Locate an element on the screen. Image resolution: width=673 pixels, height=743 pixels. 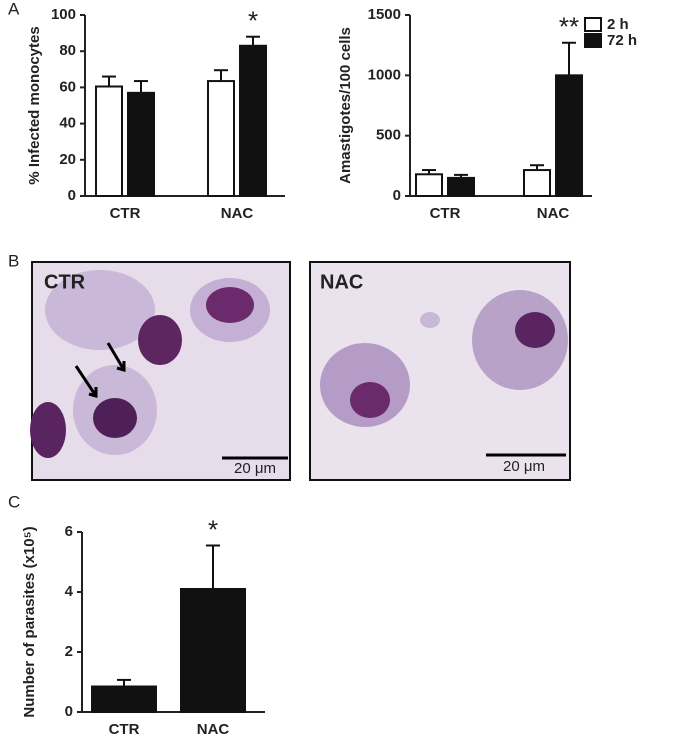
y-tick-label: 40 is located at coordinates (67, 123).